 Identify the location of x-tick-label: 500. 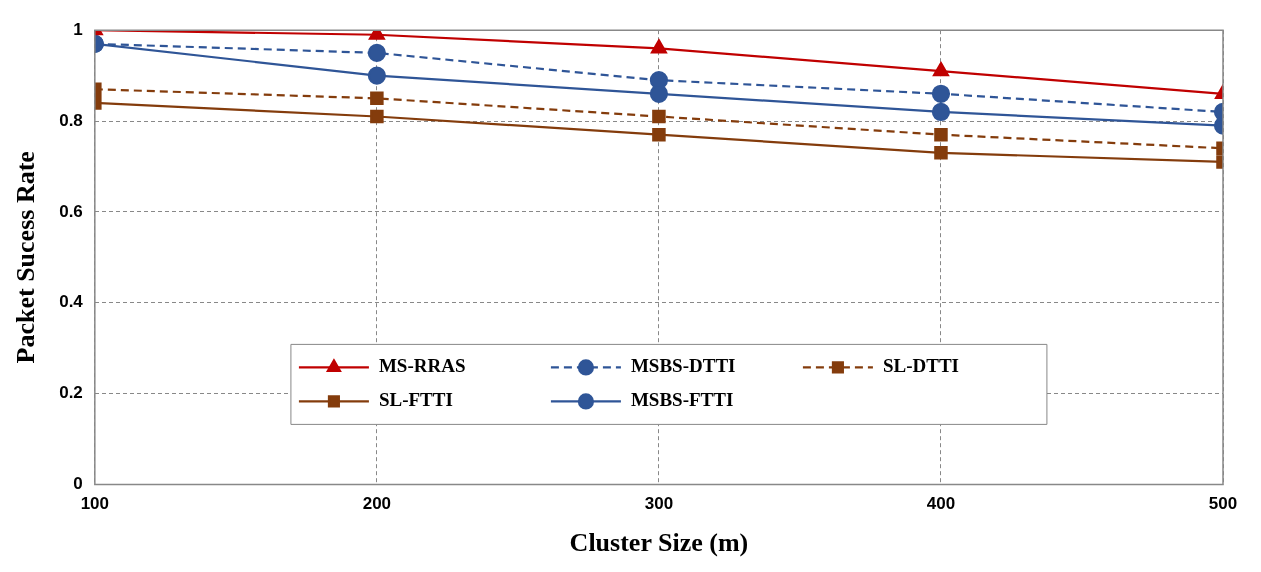
(1223, 504).